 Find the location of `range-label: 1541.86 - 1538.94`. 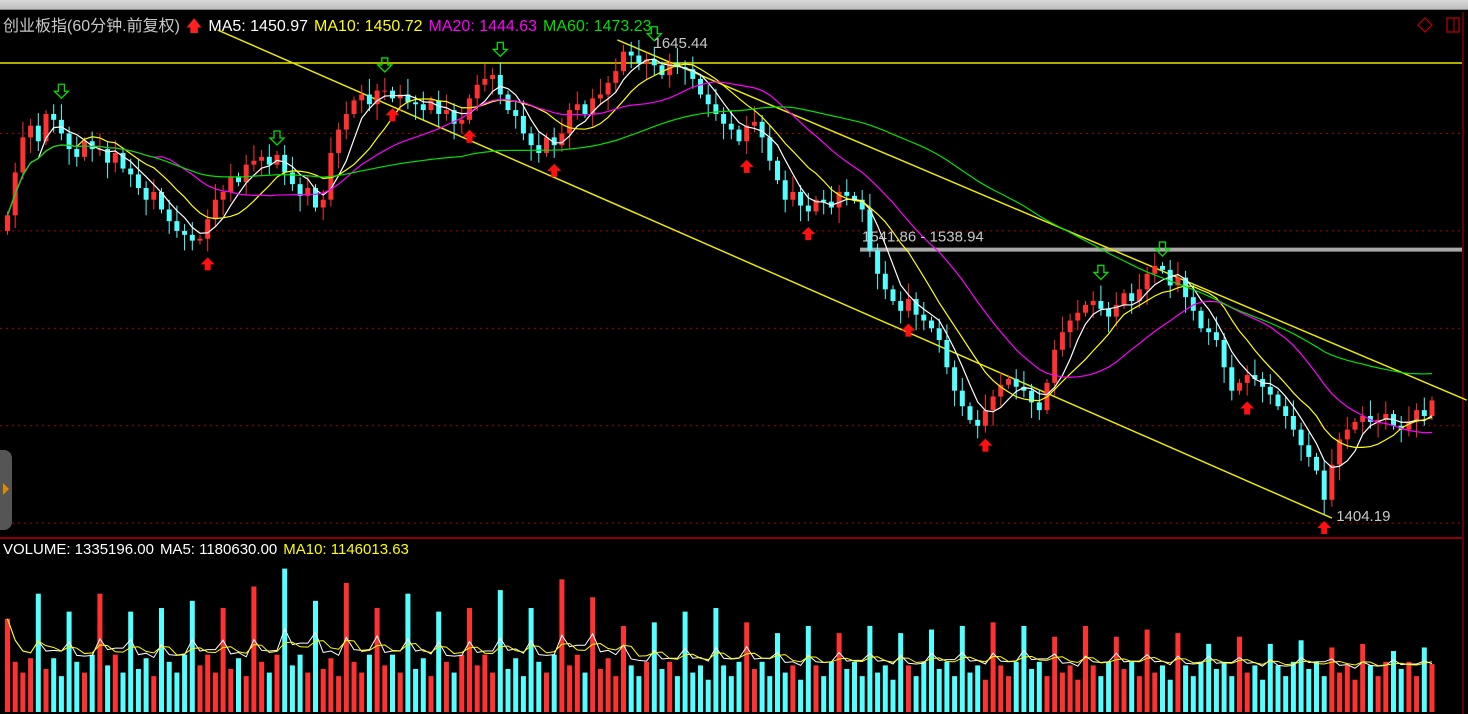

range-label: 1541.86 - 1538.94 is located at coordinates (923, 237).